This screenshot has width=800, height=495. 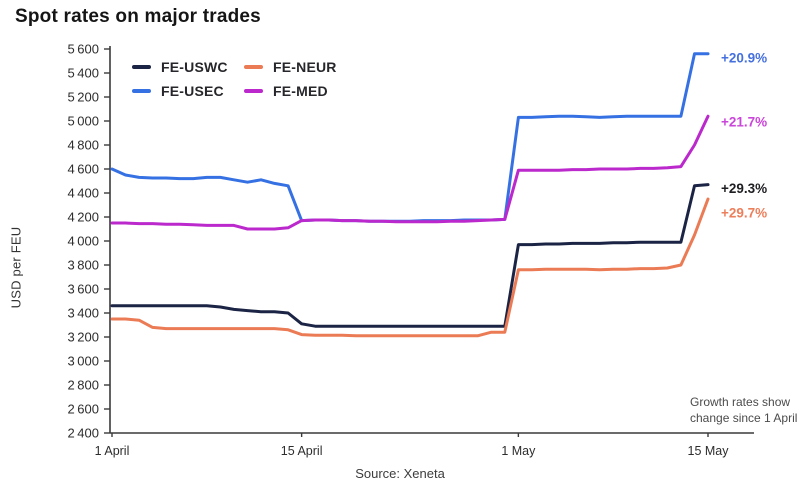 I want to click on growth-note: Growth rates show change since 1 April, so click(x=743, y=410).